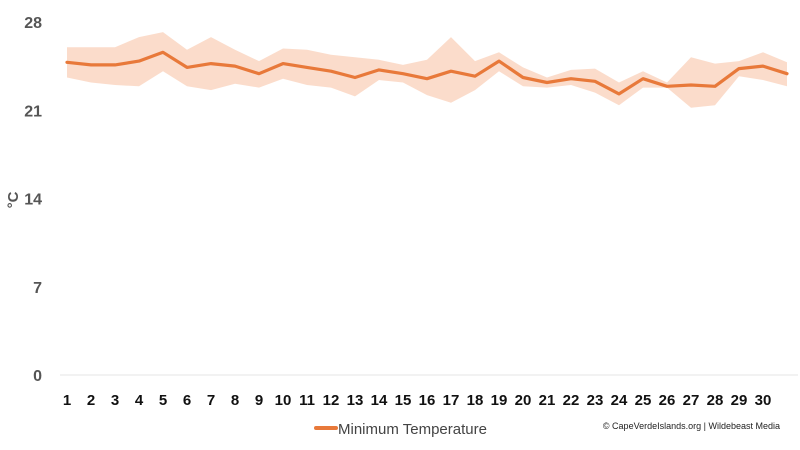 The width and height of the screenshot is (800, 450). Describe the element at coordinates (187, 400) in the screenshot. I see `x-tick-label: 6` at that location.